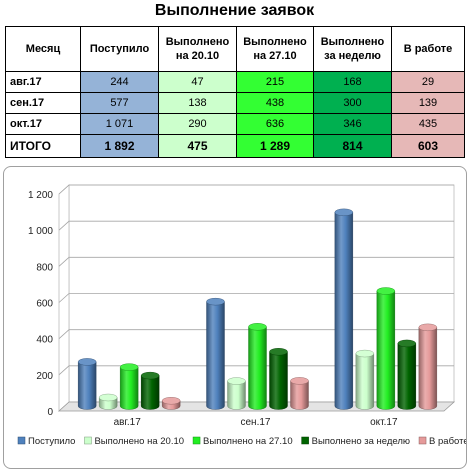 The width and height of the screenshot is (469, 470). What do you see at coordinates (139, 441) in the screenshot?
I see `legend-label: Выполнено на 20.10` at bounding box center [139, 441].